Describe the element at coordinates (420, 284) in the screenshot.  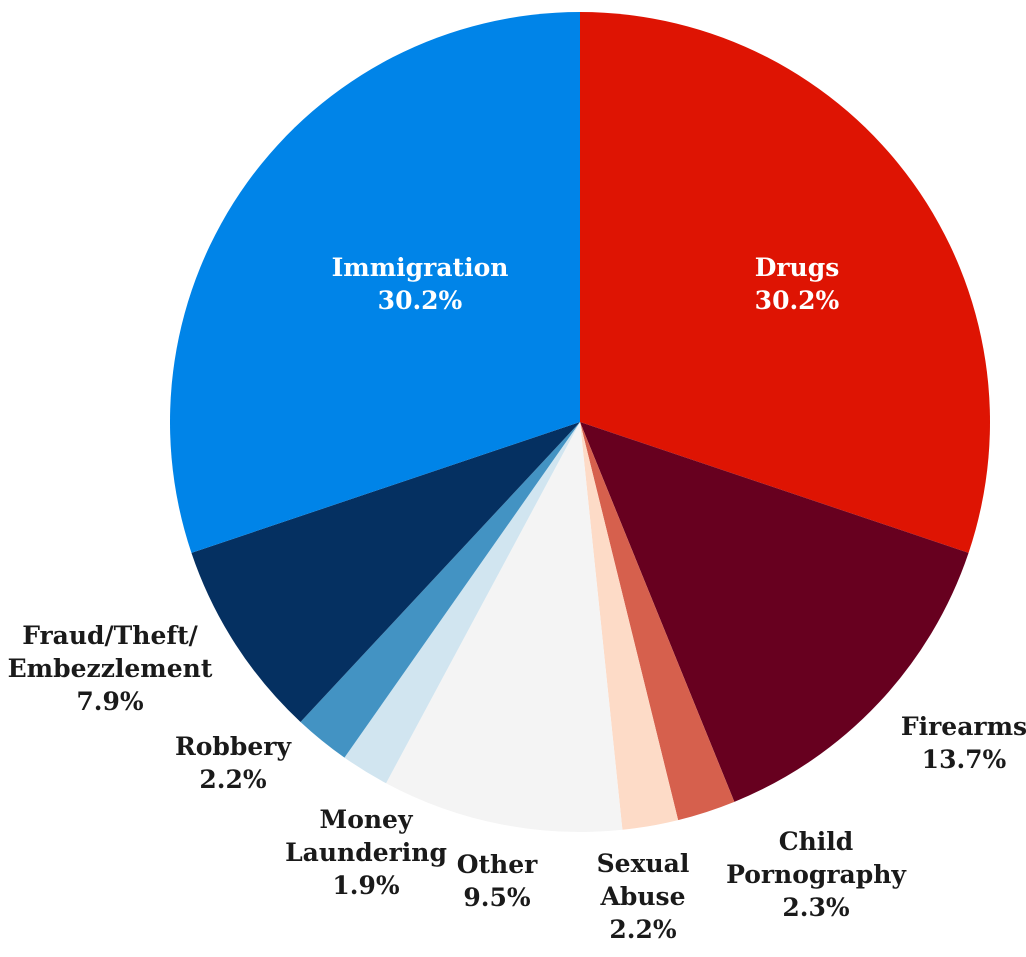
I see `slice-label-immigration: Immigration 30.2%` at that location.